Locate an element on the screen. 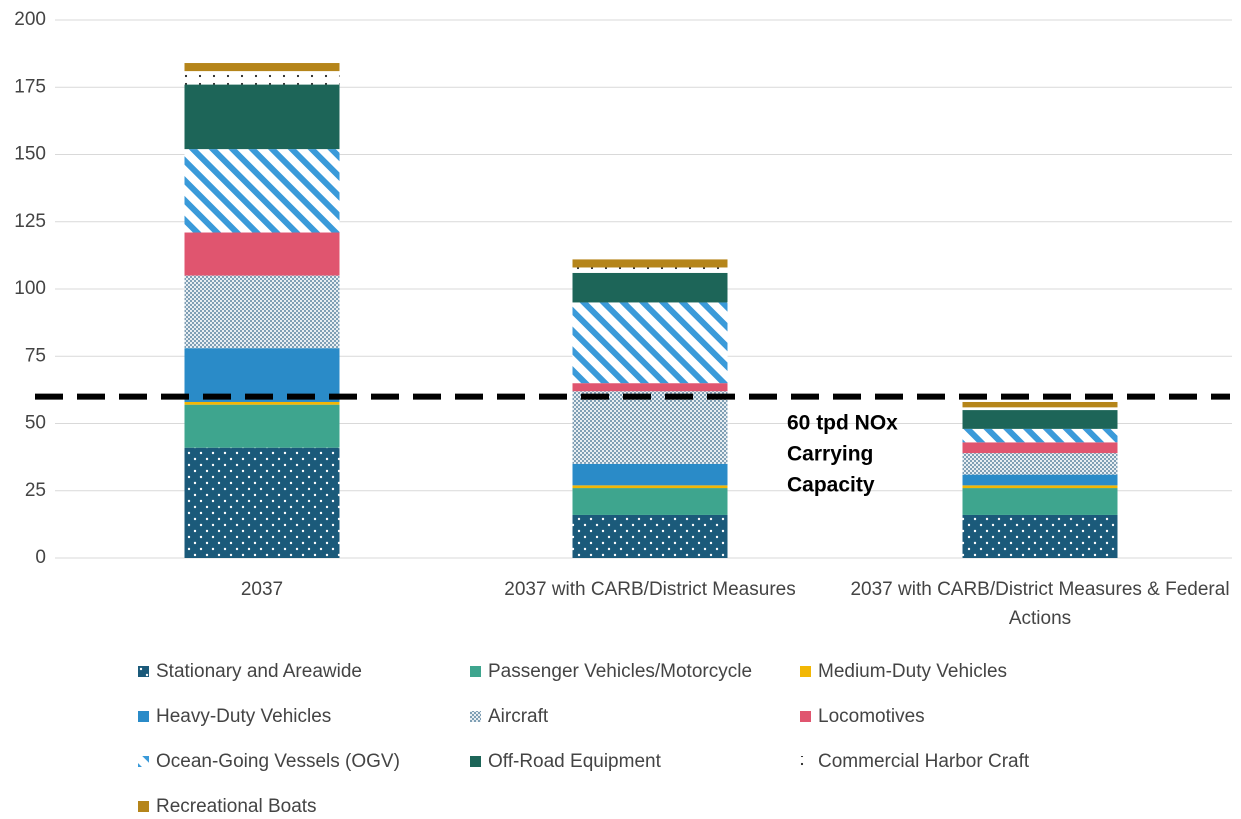 The height and width of the screenshot is (819, 1241). legend-label: Stationary and Areawide is located at coordinates (259, 671).